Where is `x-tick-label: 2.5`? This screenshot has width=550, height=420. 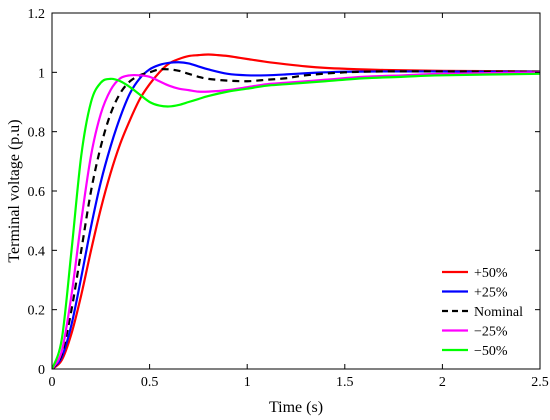
x-tick-label: 2.5 is located at coordinates (540, 382).